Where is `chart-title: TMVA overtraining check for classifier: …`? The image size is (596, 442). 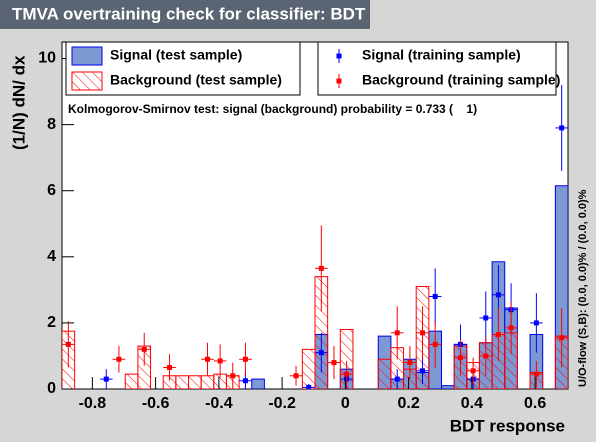 chart-title: TMVA overtraining check for classifier: … is located at coordinates (189, 13).